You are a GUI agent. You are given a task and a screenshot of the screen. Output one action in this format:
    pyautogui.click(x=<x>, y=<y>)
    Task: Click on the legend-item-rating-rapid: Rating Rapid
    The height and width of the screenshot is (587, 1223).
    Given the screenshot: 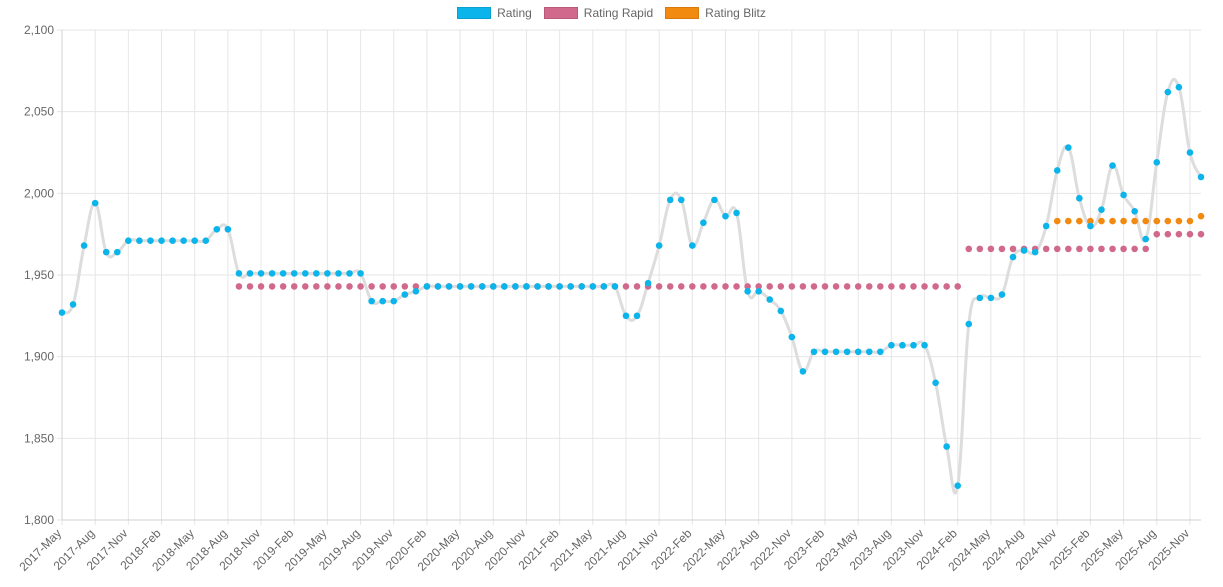 What is the action you would take?
    pyautogui.click(x=598, y=13)
    